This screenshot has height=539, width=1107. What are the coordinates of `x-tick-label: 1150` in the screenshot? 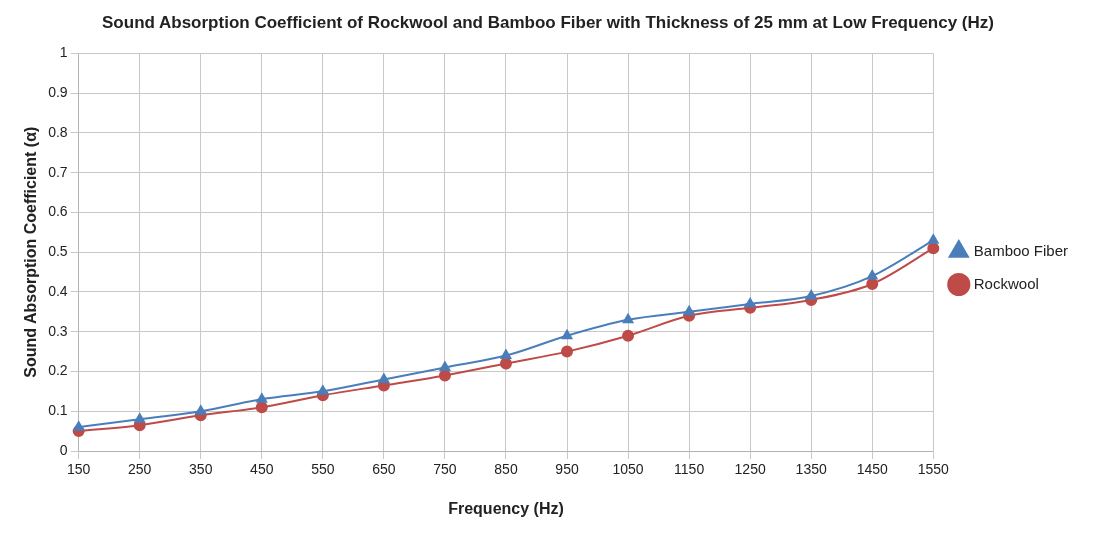 It's located at (689, 469).